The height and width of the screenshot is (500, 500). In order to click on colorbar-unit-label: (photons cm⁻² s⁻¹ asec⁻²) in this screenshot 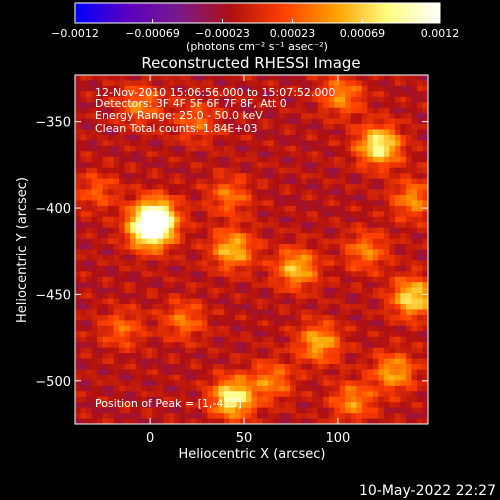, I will do `click(257, 46)`.